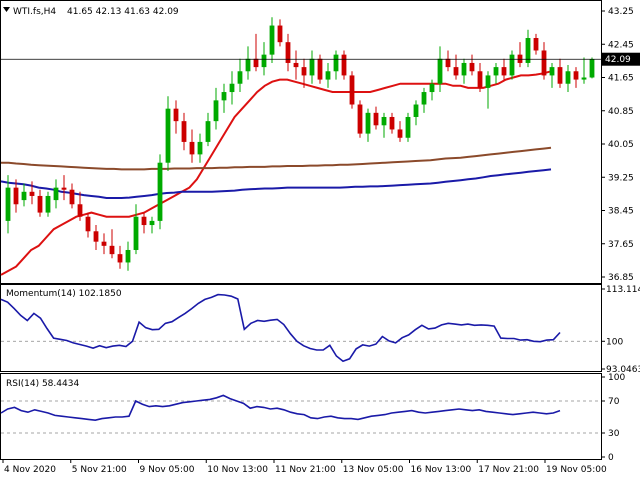  Describe the element at coordinates (373, 470) in the screenshot. I see `time-tick-label: 13 Nov 05:00` at that location.